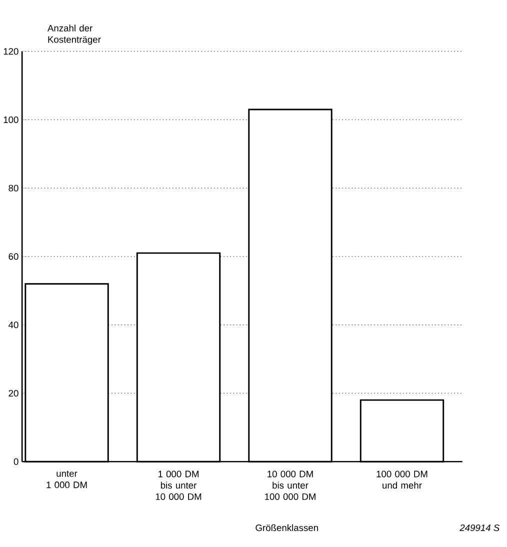 The width and height of the screenshot is (507, 547). I want to click on y-tick-label: 120, so click(11, 51).